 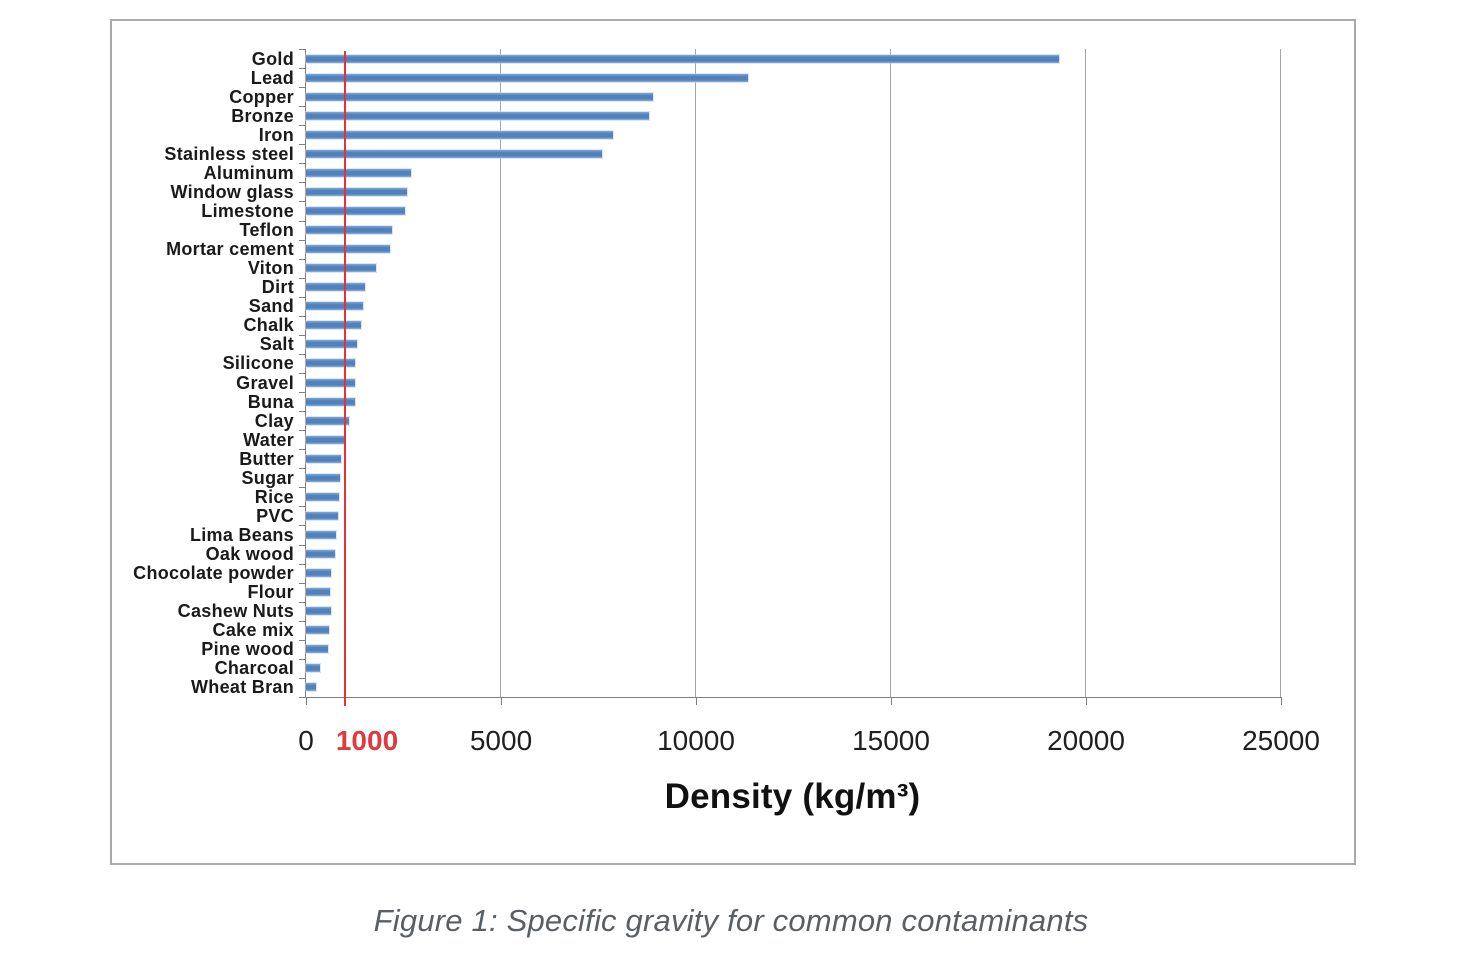 What do you see at coordinates (729, 611) in the screenshot?
I see `bar-row: Cashew Nuts` at bounding box center [729, 611].